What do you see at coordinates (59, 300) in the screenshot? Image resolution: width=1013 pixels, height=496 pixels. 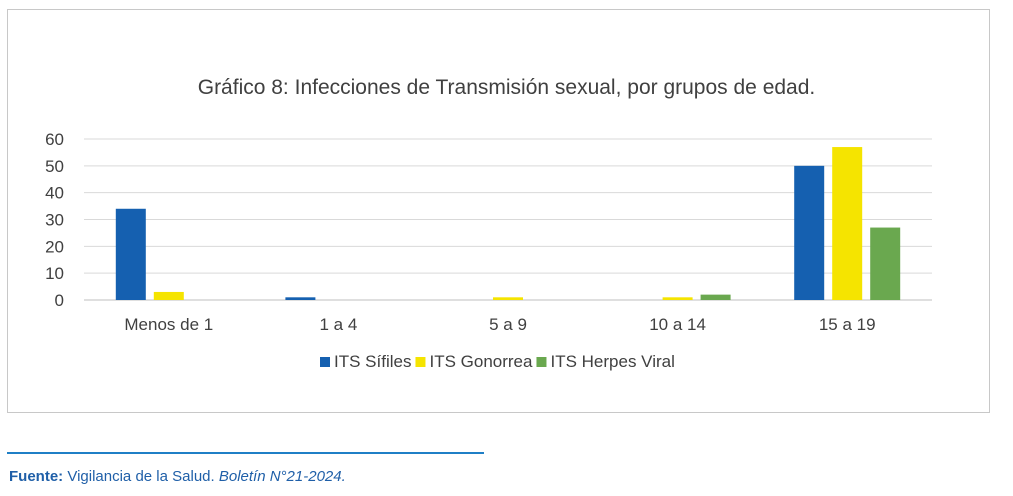 I see `y-tick-label: 0` at bounding box center [59, 300].